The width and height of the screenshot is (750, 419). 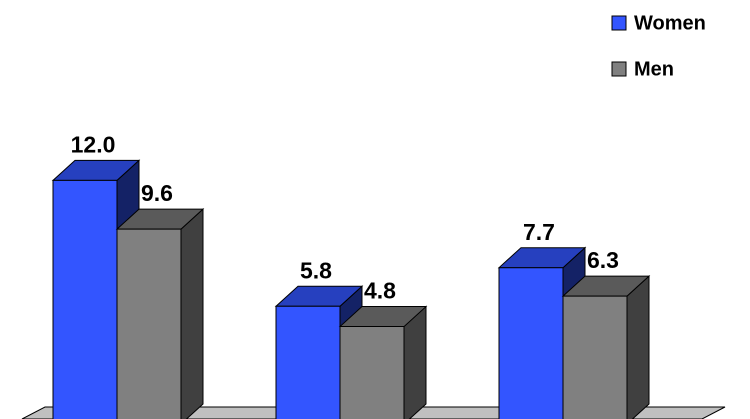 I want to click on value-label: 5.8, so click(x=316, y=270).